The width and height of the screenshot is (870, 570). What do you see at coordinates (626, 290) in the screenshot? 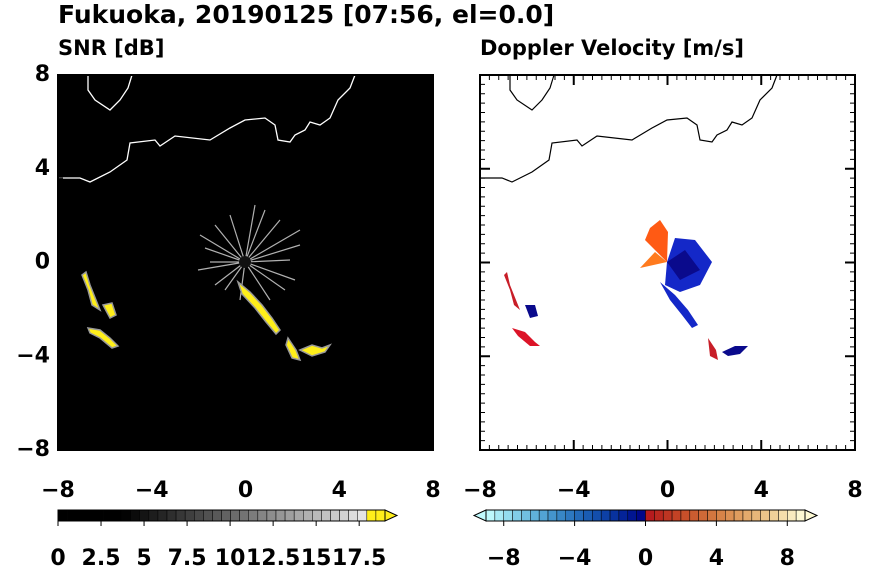
I see `echoes` at bounding box center [626, 290].